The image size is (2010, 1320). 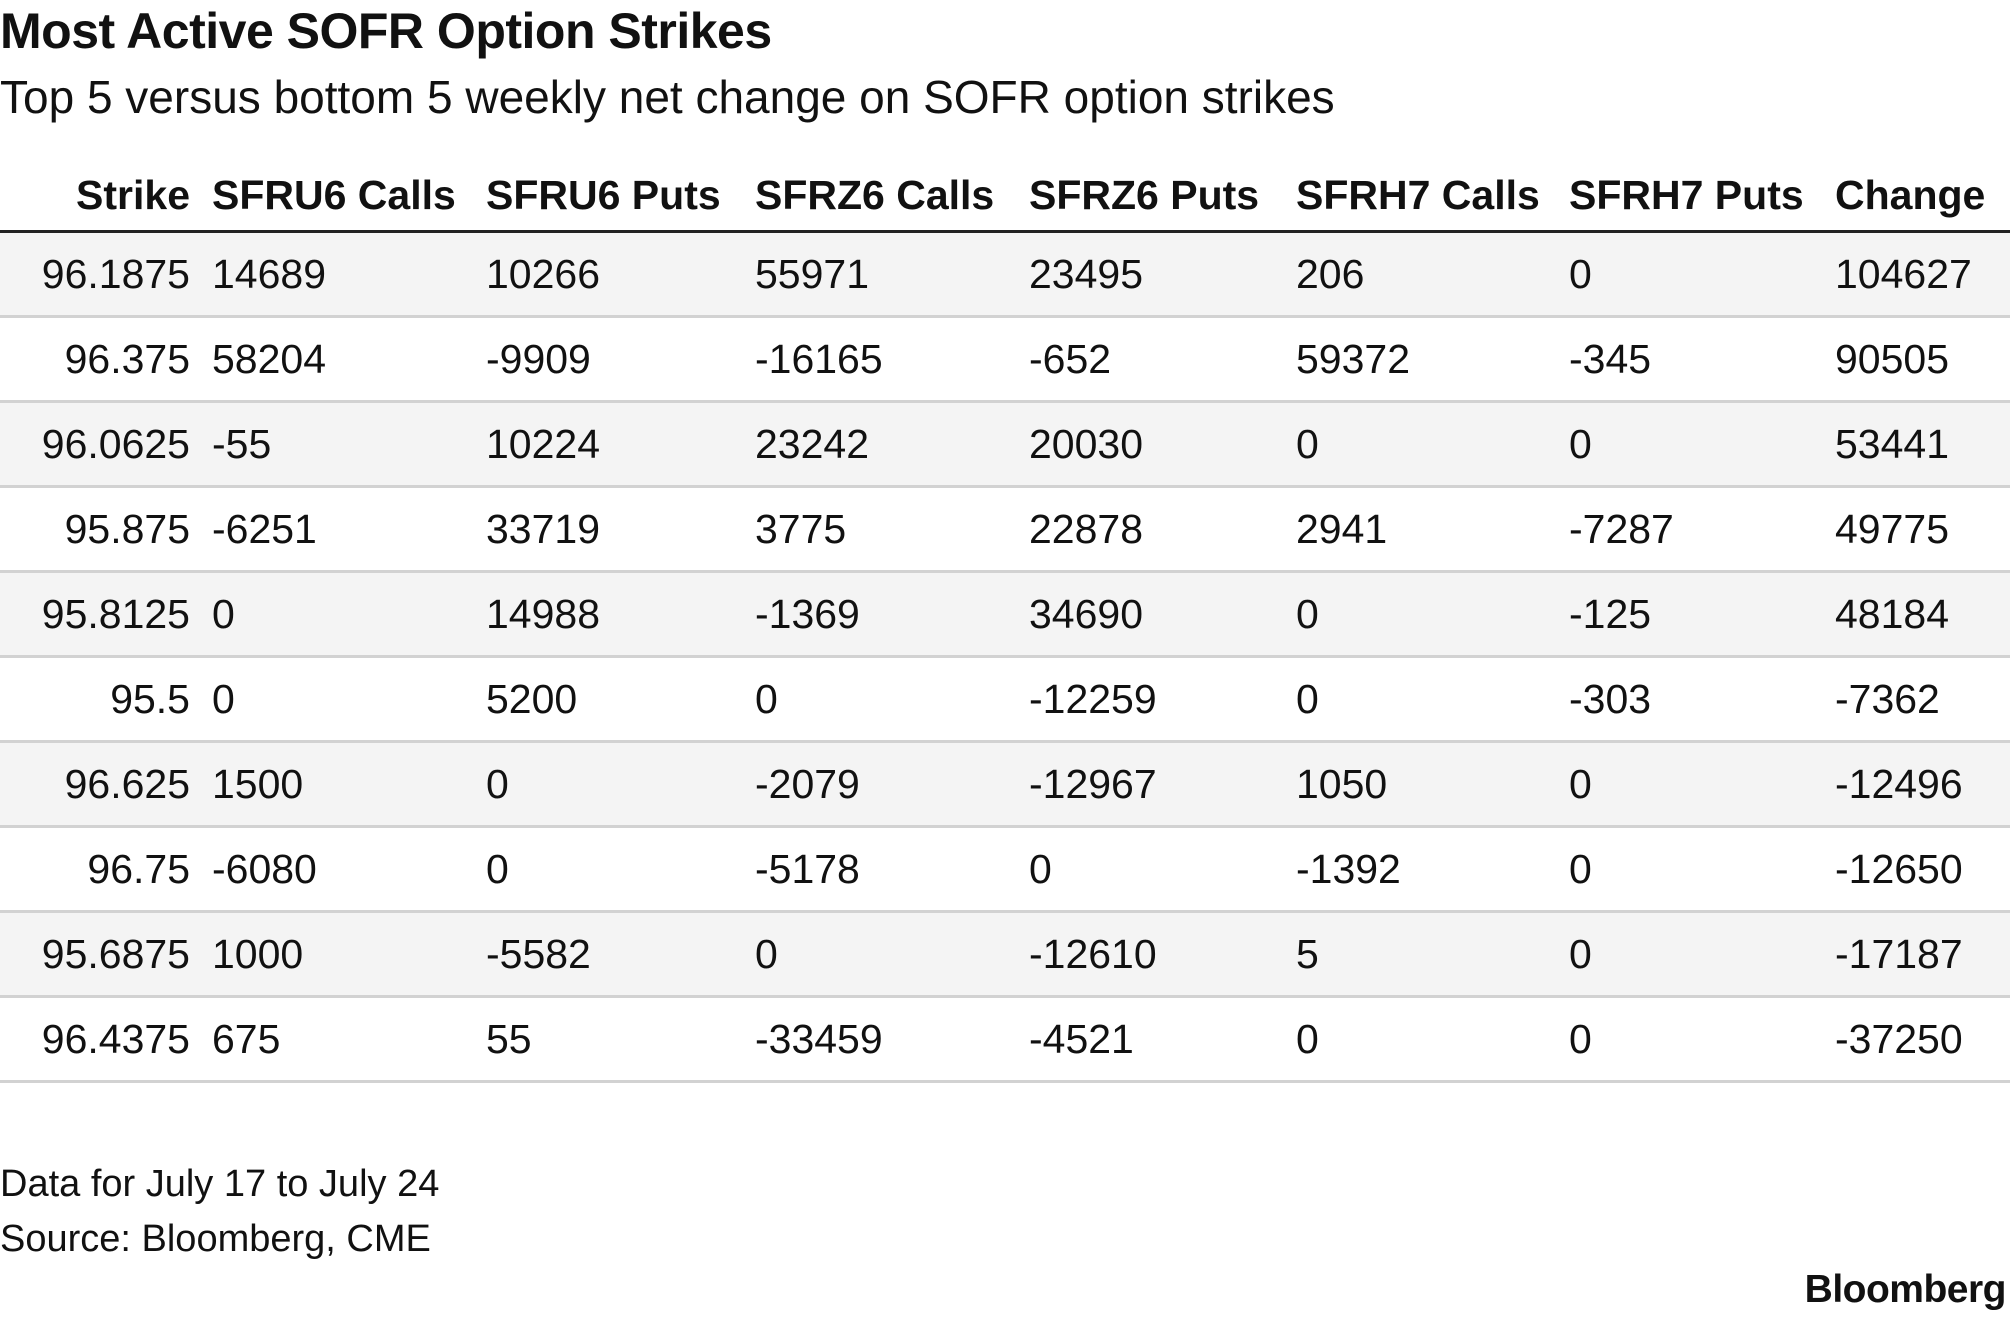 I want to click on cell-strike: 96.375, so click(x=106, y=359).